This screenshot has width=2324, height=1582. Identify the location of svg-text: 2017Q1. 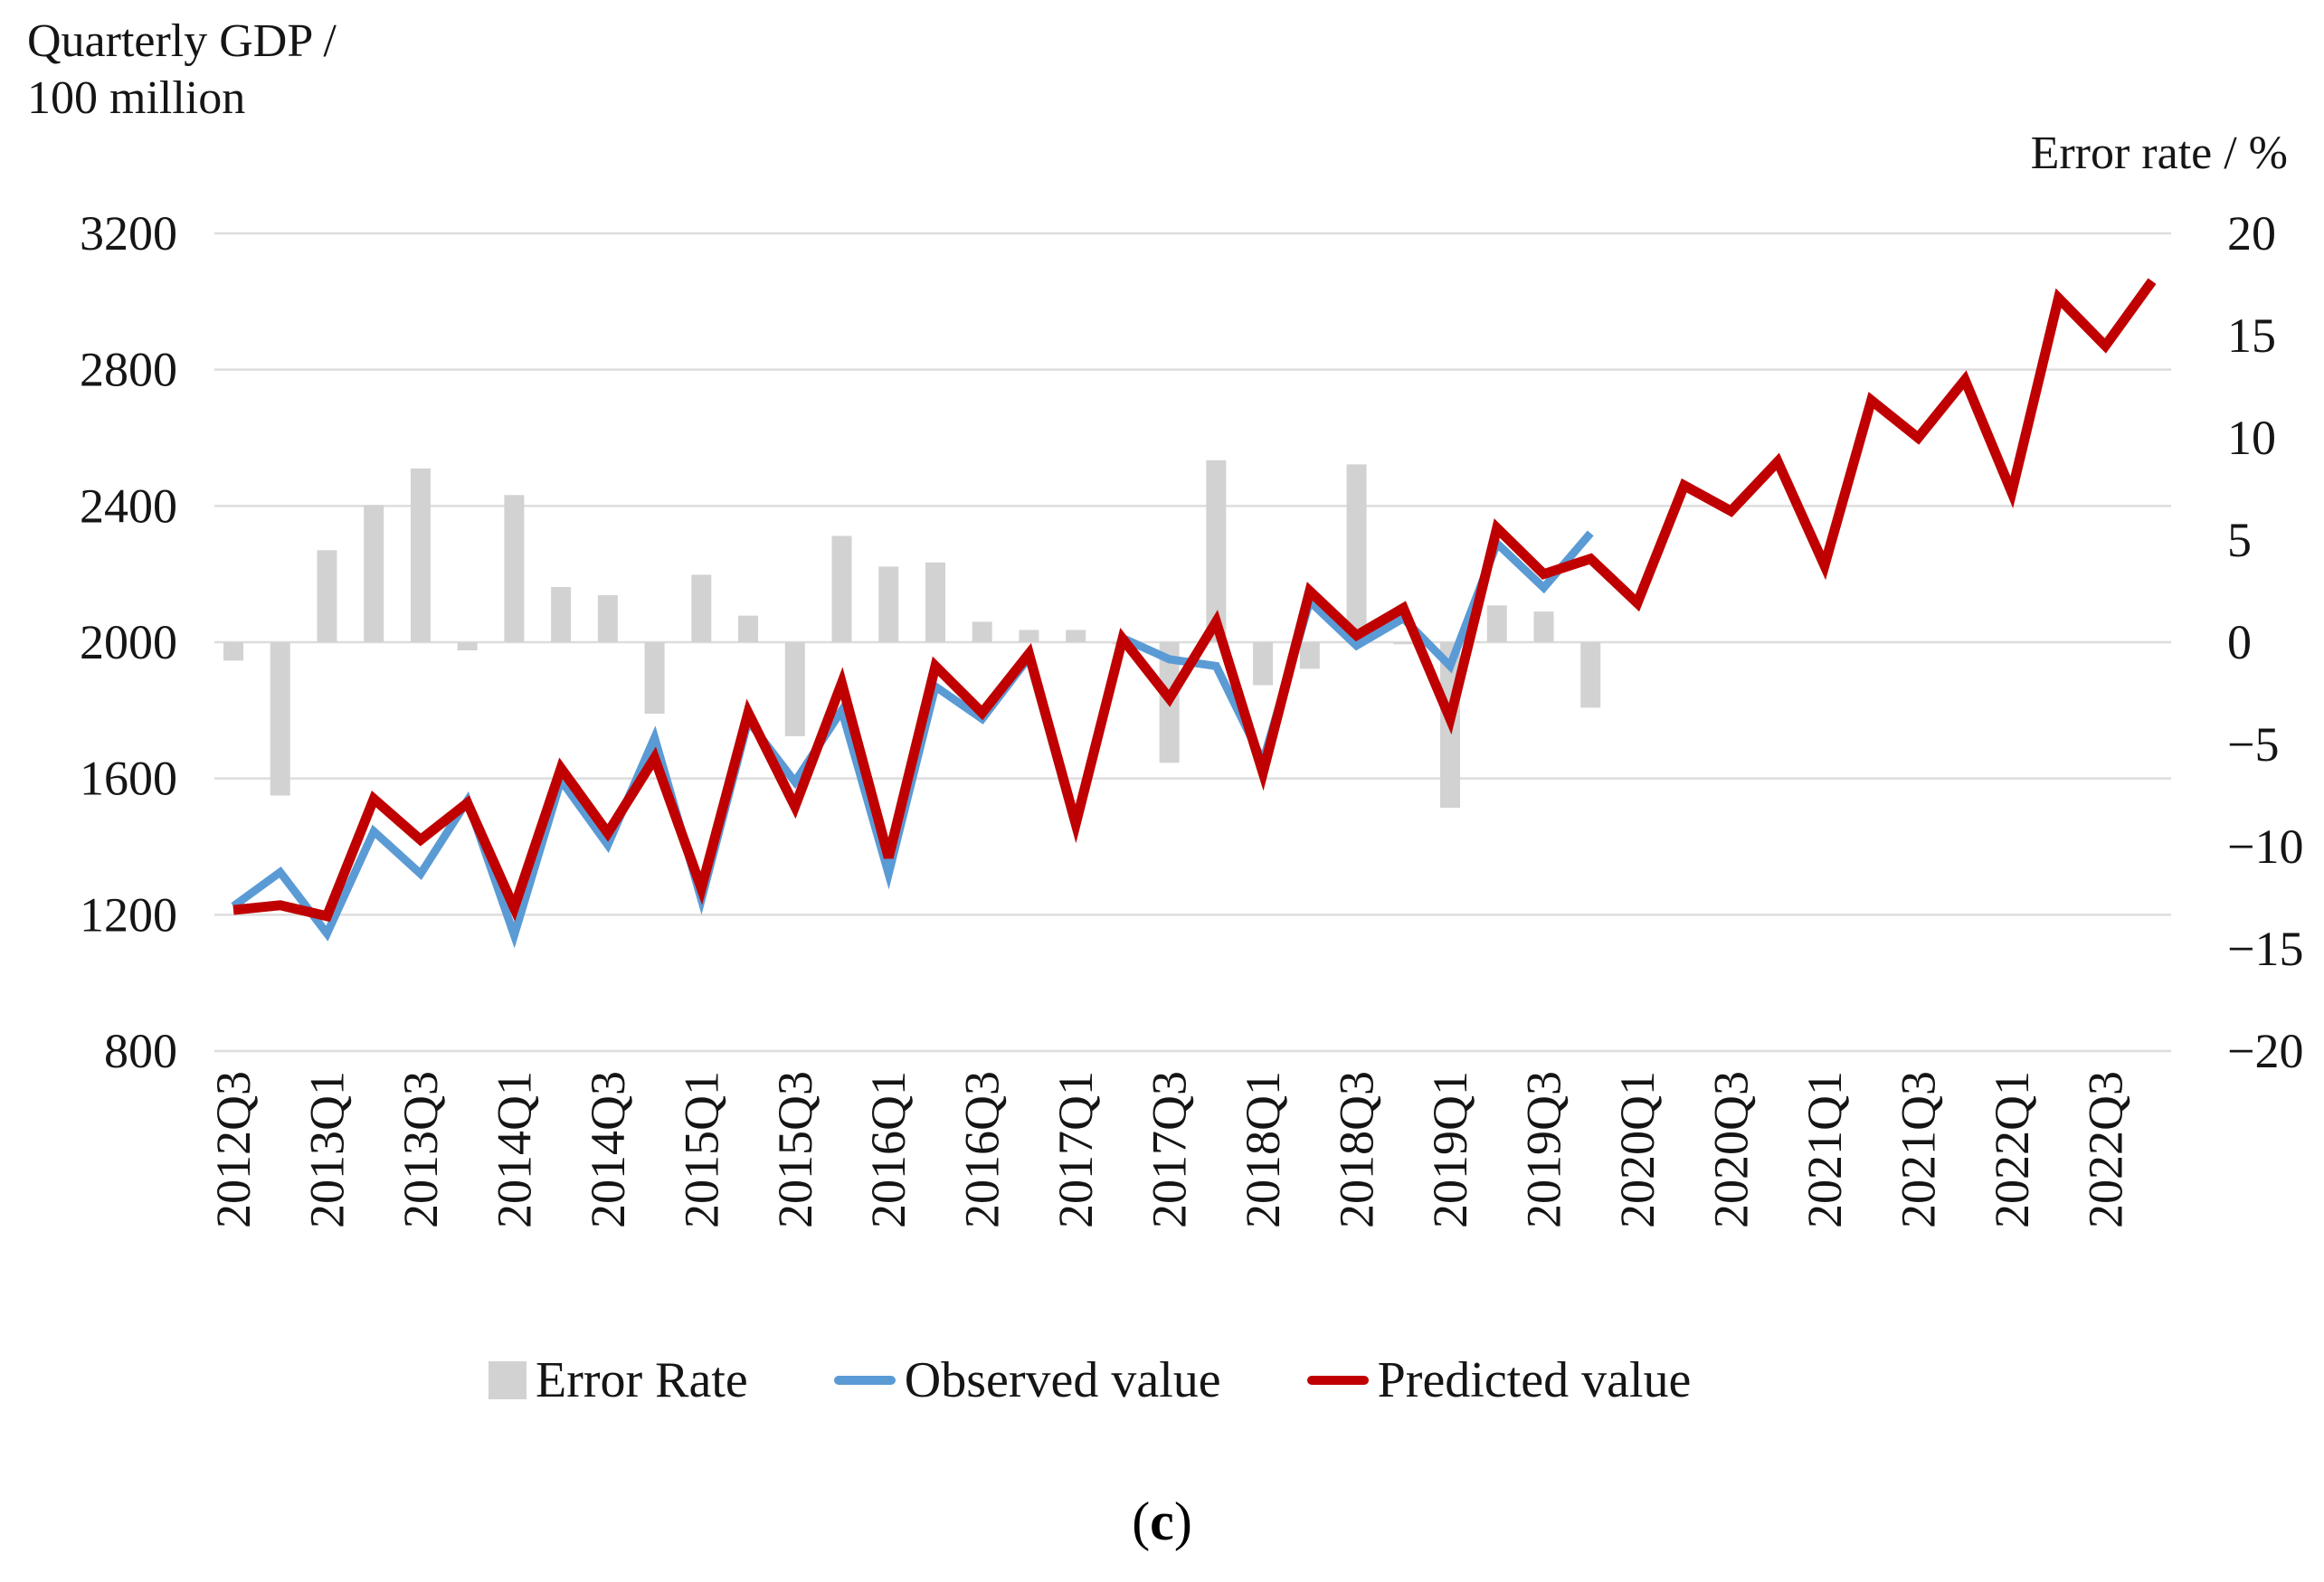
(1075, 1149).